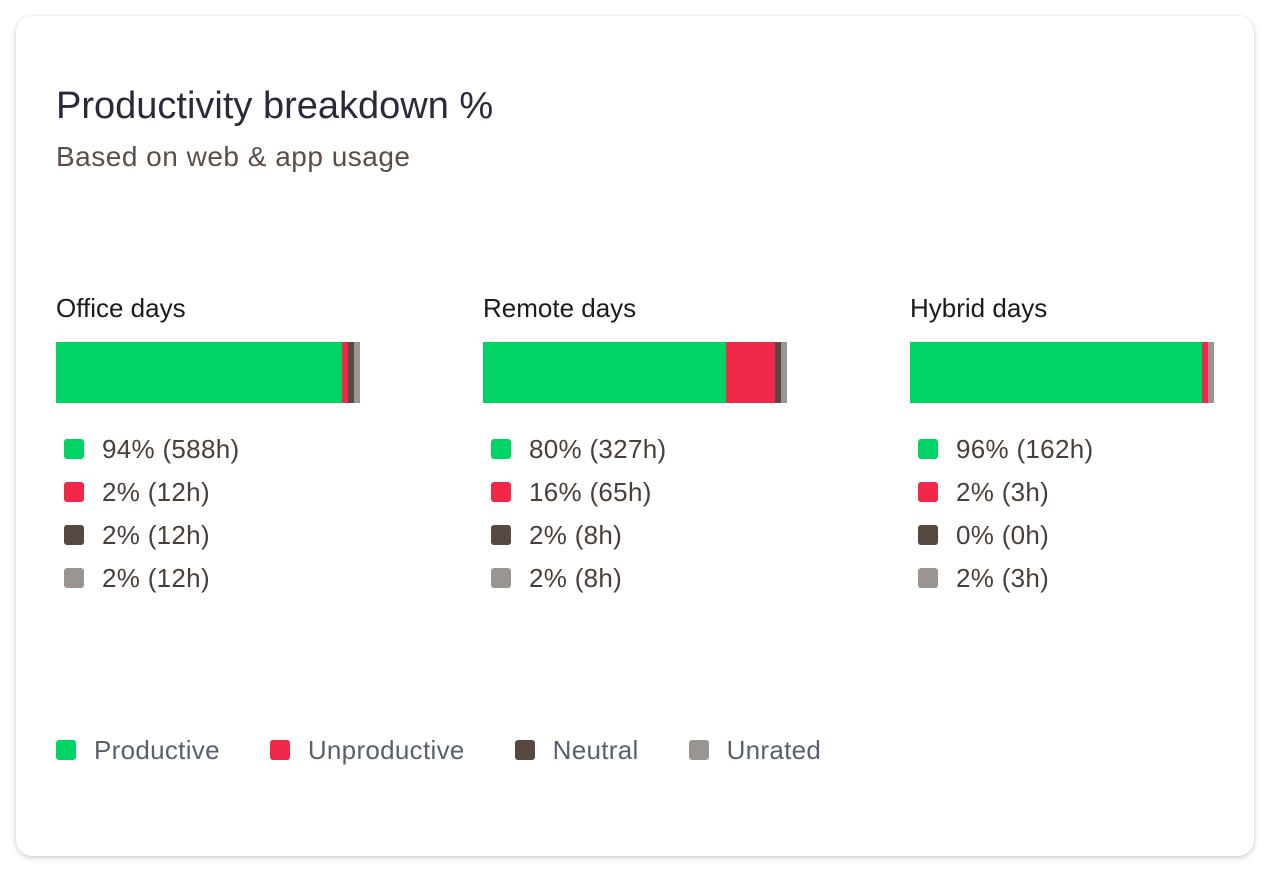 This screenshot has height=887, width=1280. I want to click on category-label: Hybrid days, so click(979, 308).